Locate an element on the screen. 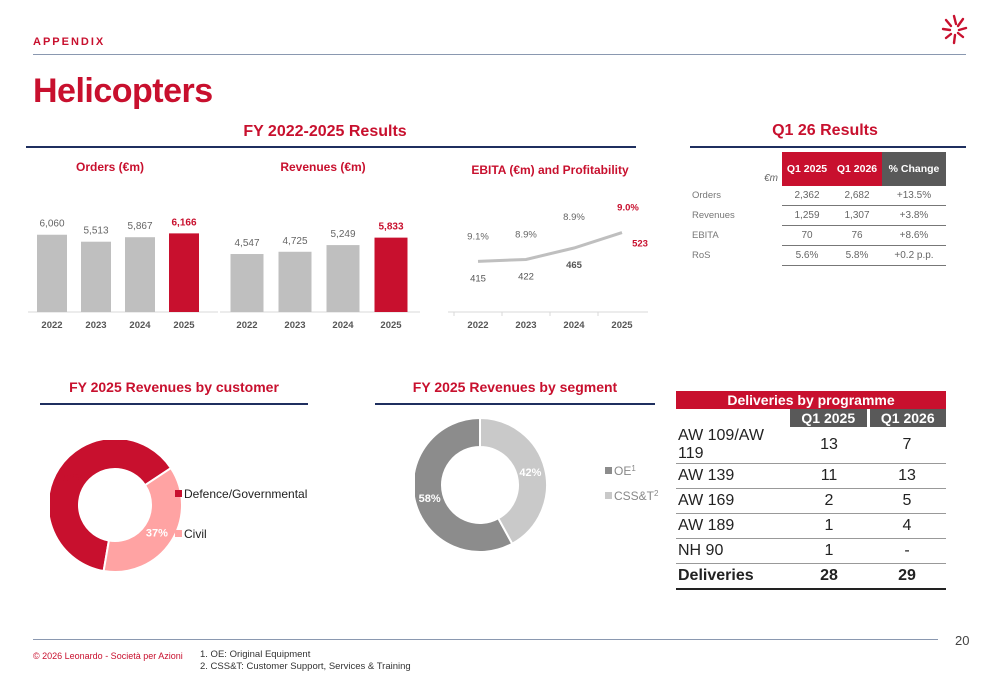  segment-section-rule is located at coordinates (515, 404).